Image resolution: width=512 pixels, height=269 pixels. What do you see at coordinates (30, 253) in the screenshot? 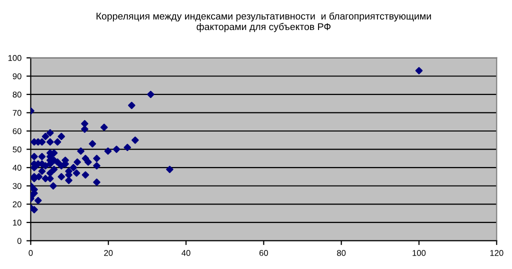
I see `x-tick-label: 0` at bounding box center [30, 253].